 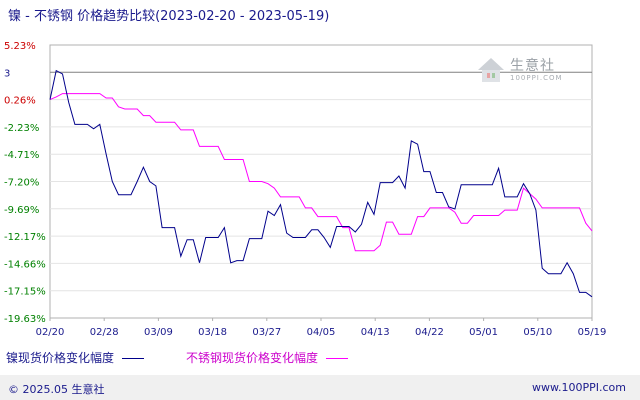 I want to click on house-logo-icon, so click(x=491, y=70).